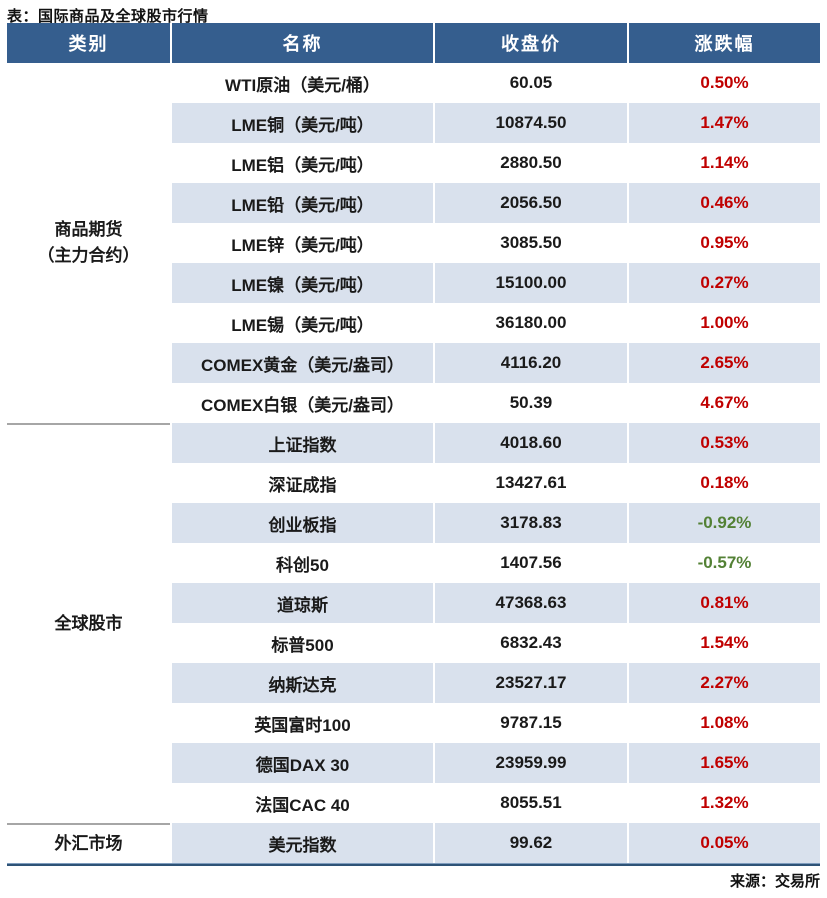 This screenshot has width=827, height=898. I want to click on change-percent-cell: 0.81%, so click(724, 603).